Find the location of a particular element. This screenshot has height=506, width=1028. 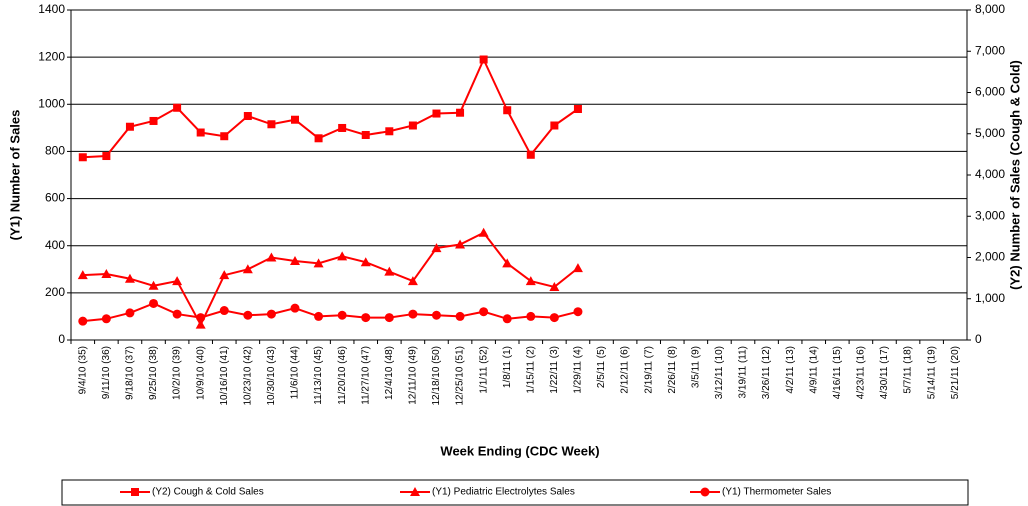

x-tick-label: 1/15/11 (2) is located at coordinates (530, 370).